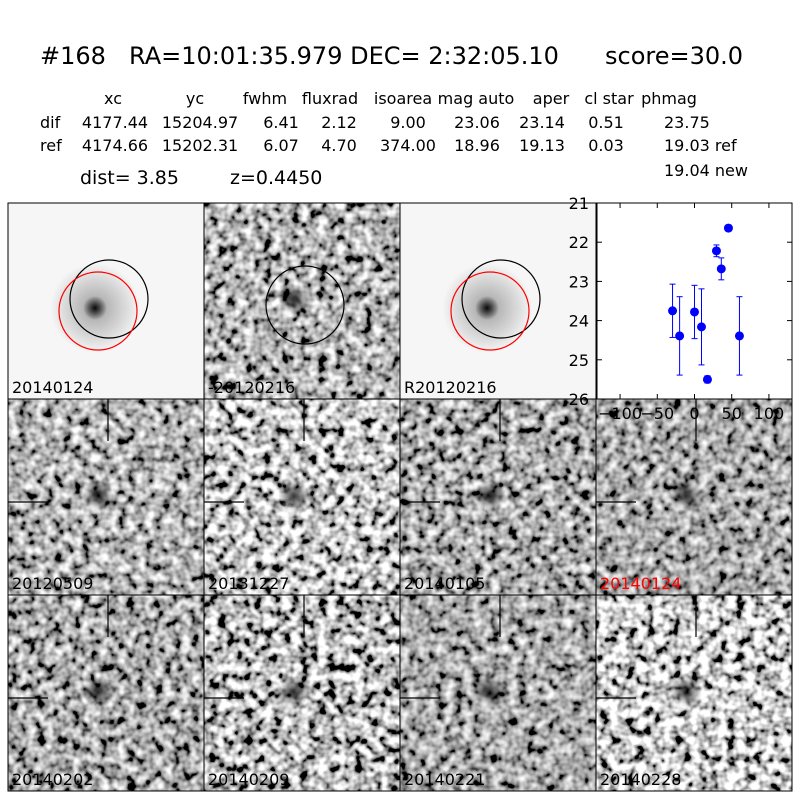 Image resolution: width=800 pixels, height=800 pixels. Describe the element at coordinates (115, 145) in the screenshot. I see `table-cell: 4174.66` at that location.